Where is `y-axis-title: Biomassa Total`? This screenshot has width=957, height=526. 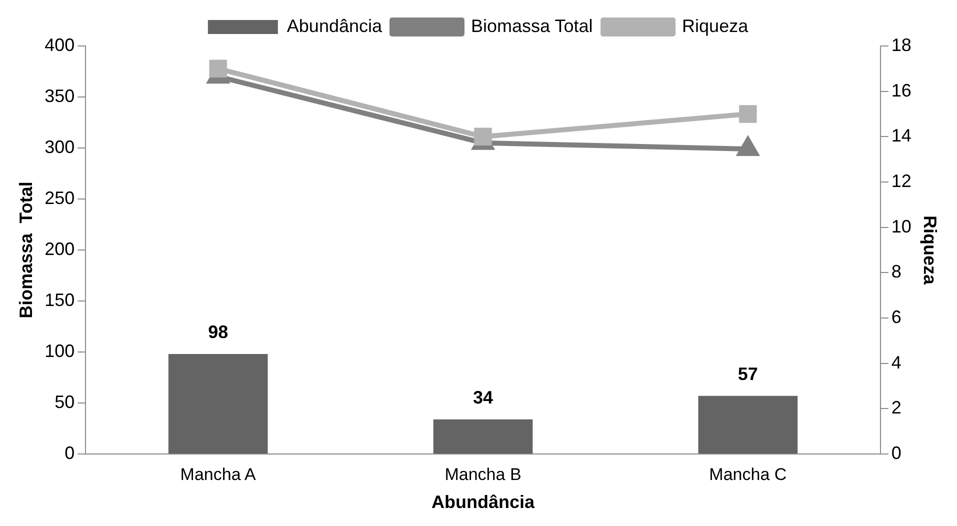
y-axis-title: Biomassa Total is located at coordinates (26, 250).